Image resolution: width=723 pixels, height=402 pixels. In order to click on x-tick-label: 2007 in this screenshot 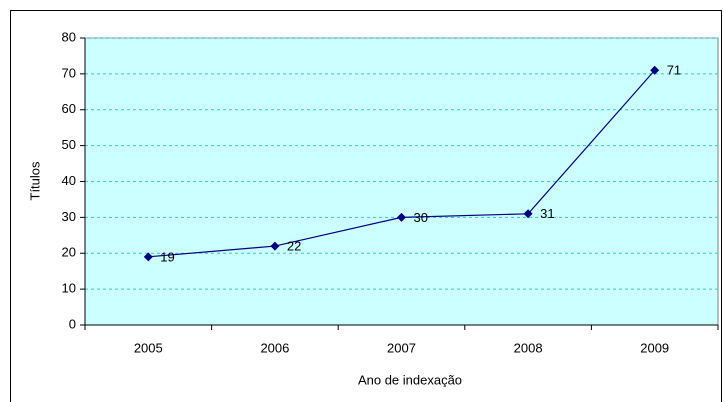, I will do `click(401, 347)`.